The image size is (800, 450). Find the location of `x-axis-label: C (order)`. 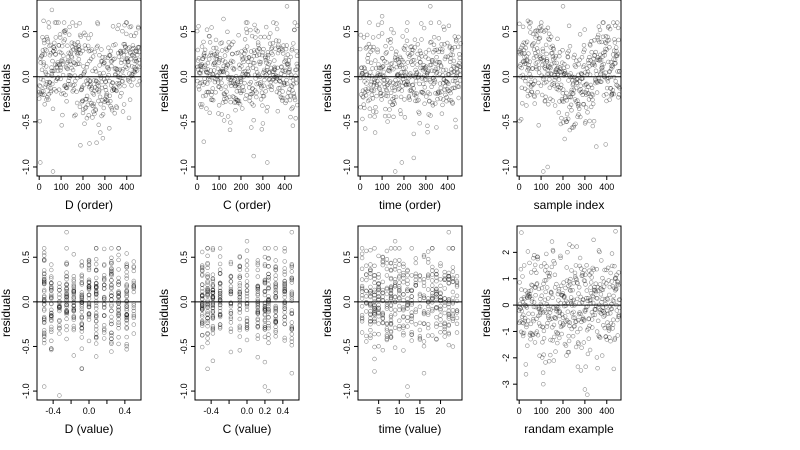

x-axis-label: C (order) is located at coordinates (247, 205).